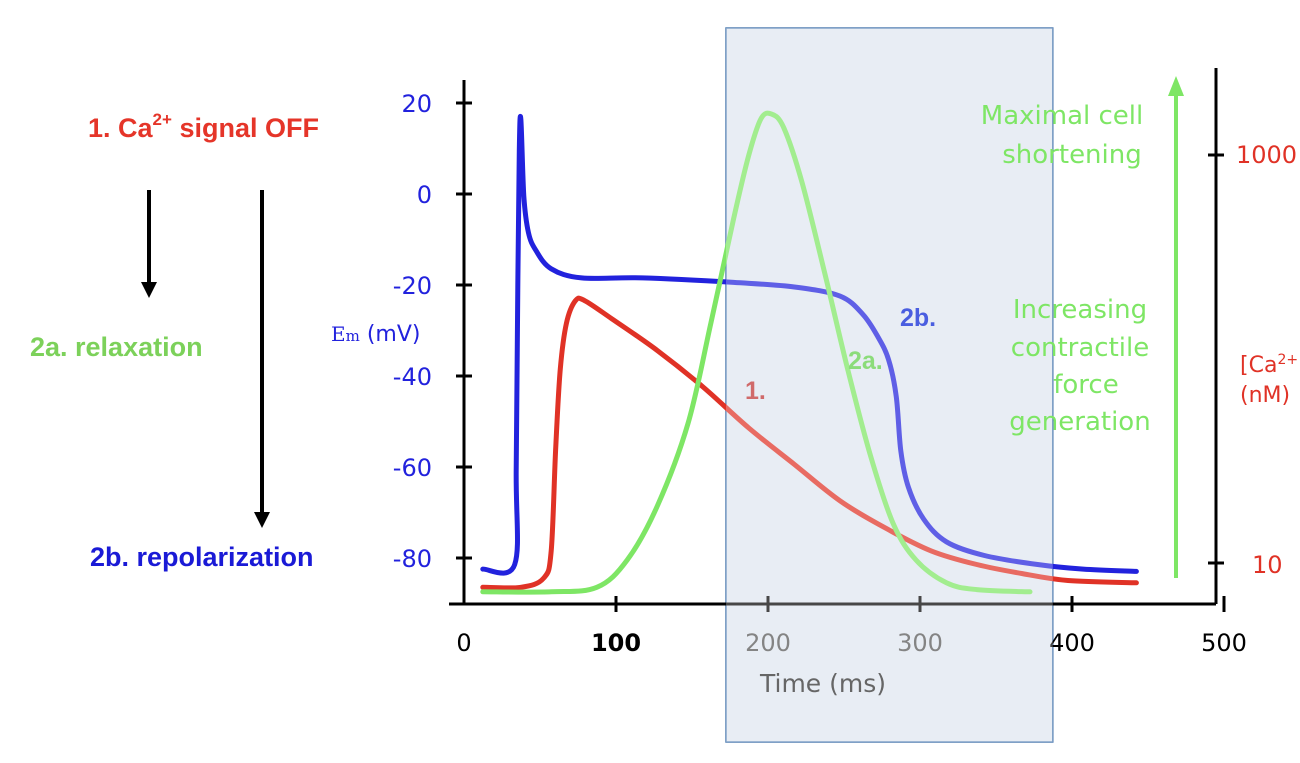 This screenshot has height=763, width=1300. What do you see at coordinates (375, 334) in the screenshot?
I see `left-axis-label: Em (mV)` at bounding box center [375, 334].